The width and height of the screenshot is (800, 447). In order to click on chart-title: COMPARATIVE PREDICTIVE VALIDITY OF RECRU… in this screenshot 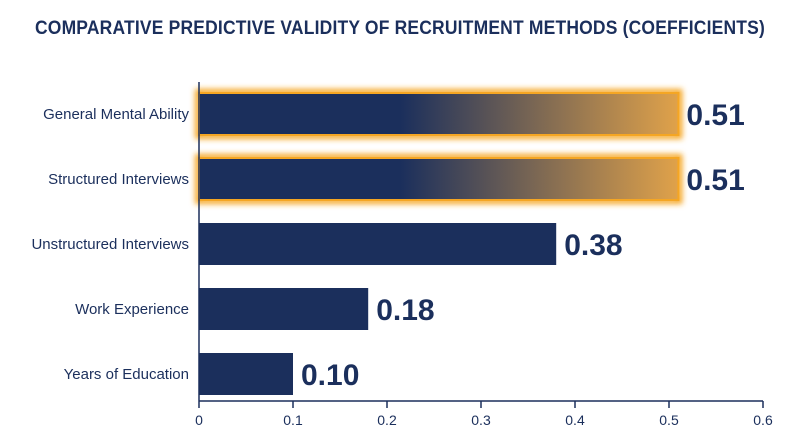, I will do `click(400, 28)`.